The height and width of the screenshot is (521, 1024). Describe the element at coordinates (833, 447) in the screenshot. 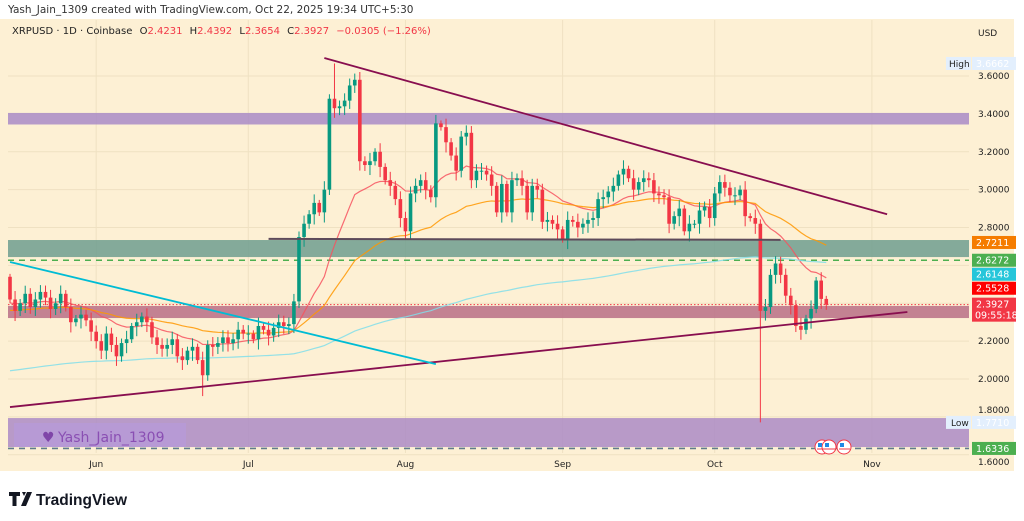

I see `economic-events` at that location.